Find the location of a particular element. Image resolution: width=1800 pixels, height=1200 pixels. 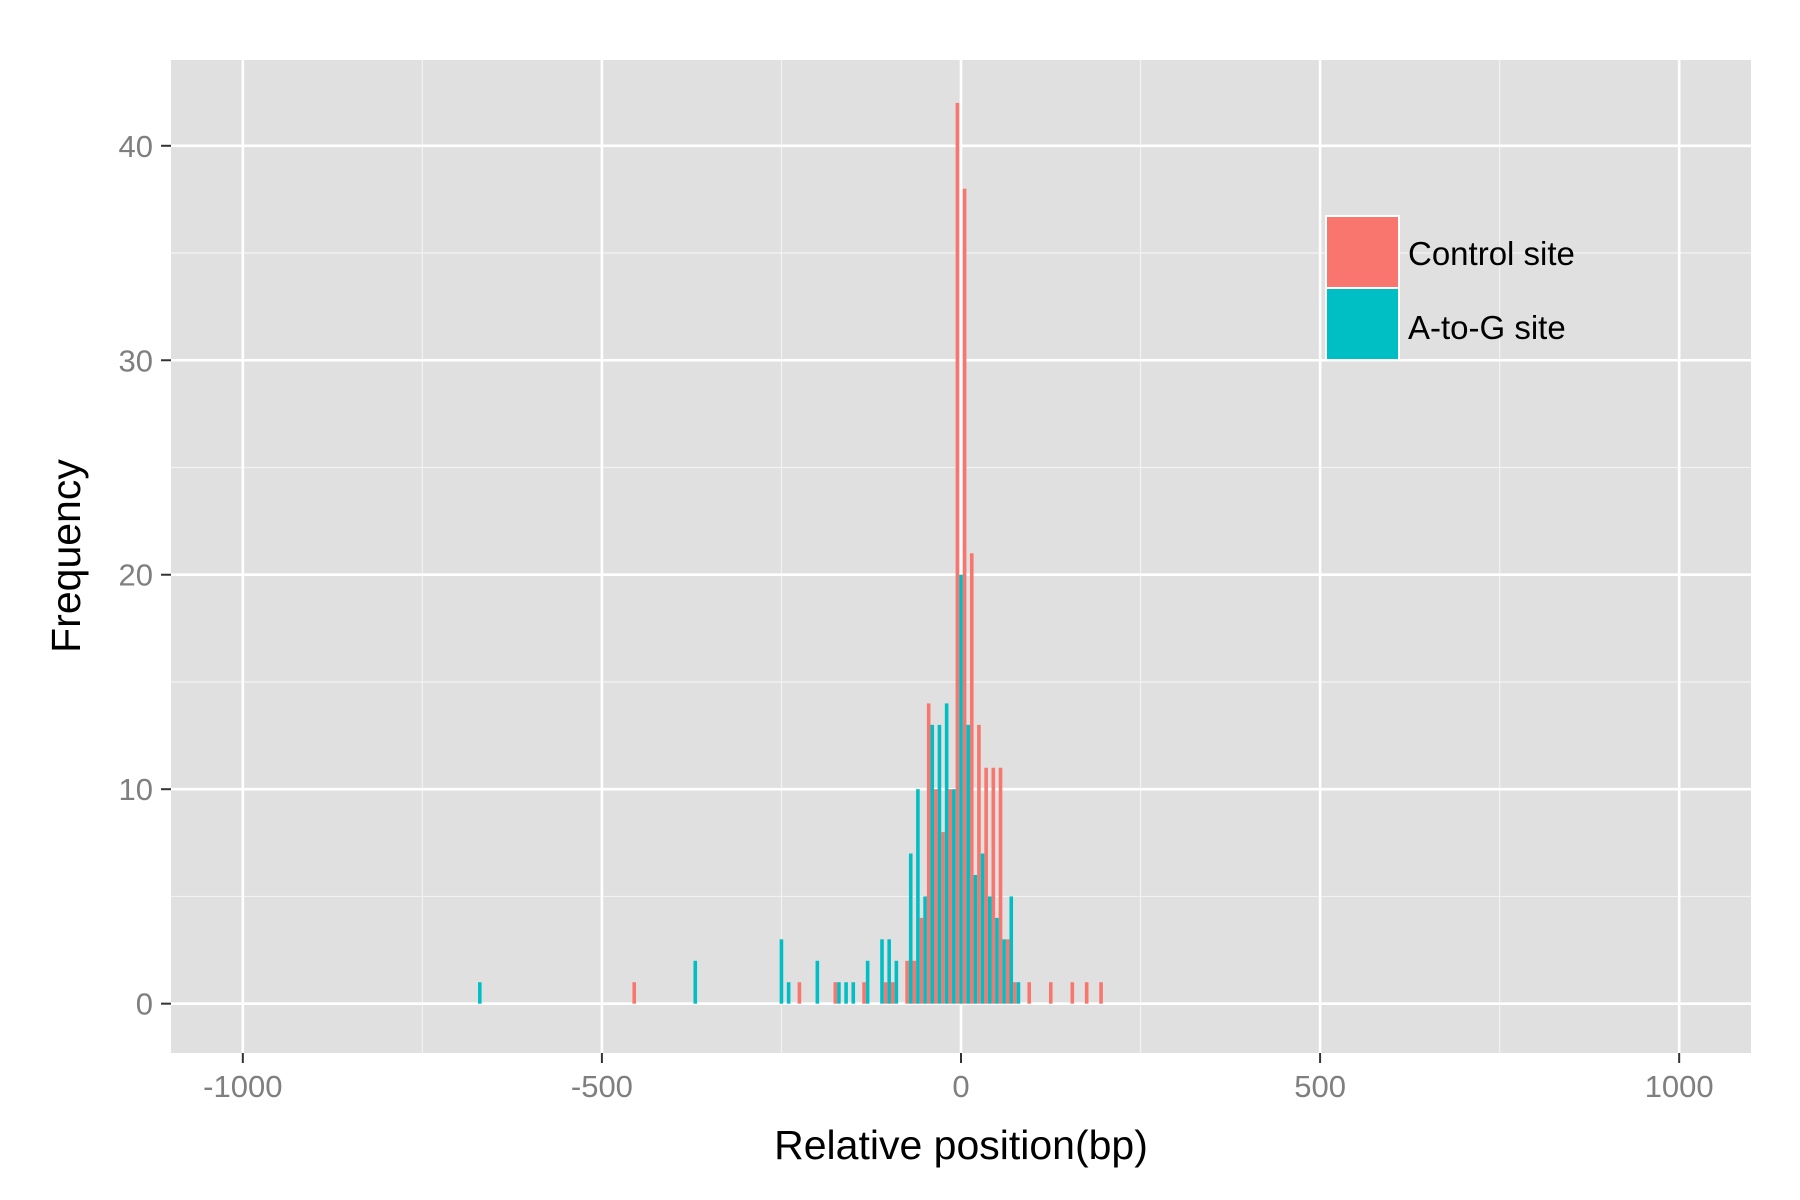

y-axis-title: Frequency is located at coordinates (66, 556).